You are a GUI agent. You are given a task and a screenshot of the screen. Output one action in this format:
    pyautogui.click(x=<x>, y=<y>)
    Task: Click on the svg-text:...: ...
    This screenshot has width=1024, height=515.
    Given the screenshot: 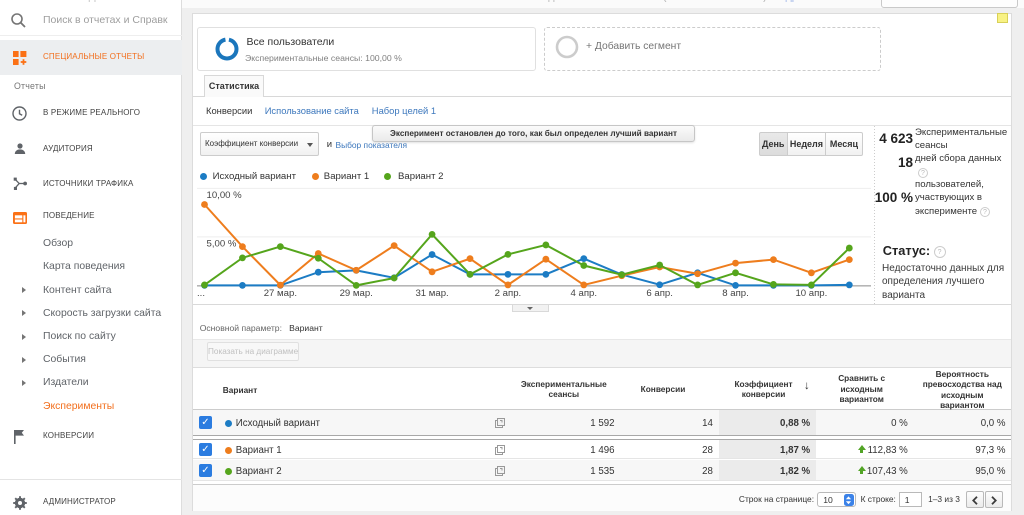 What is the action you would take?
    pyautogui.click(x=201, y=293)
    